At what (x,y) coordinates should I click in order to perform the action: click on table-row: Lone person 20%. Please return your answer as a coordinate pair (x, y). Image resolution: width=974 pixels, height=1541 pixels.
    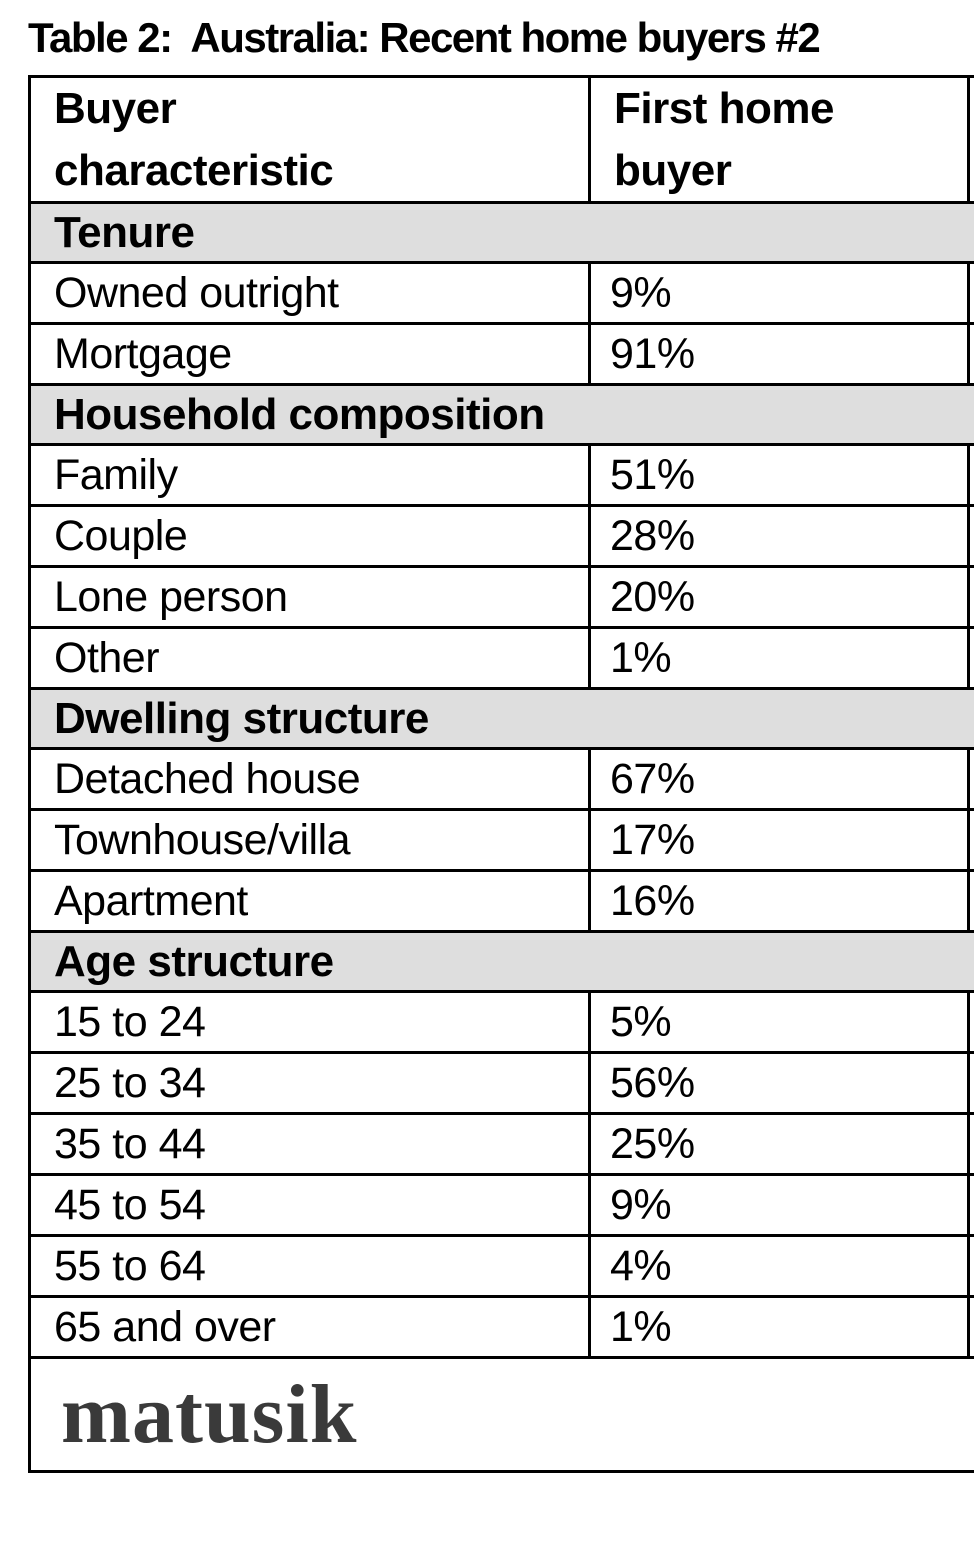
    Looking at the image, I should click on (501, 597).